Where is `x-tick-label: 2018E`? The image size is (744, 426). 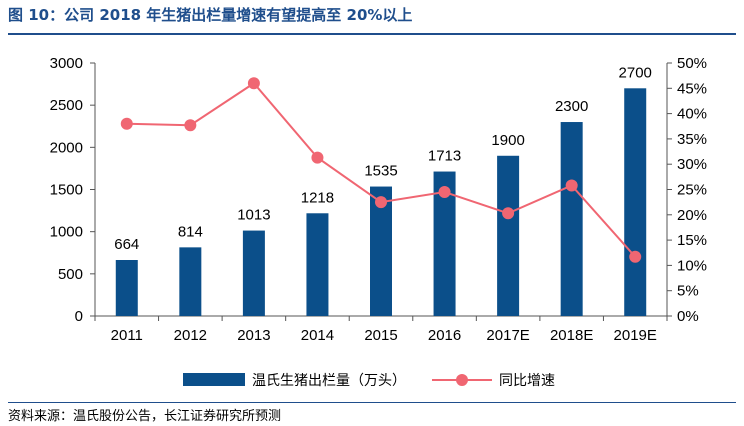 x-tick-label: 2018E is located at coordinates (571, 335).